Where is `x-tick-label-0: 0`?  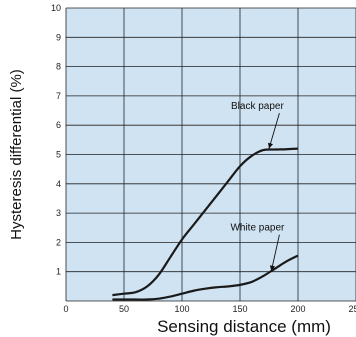 x-tick-label-0: 0 is located at coordinates (65, 309).